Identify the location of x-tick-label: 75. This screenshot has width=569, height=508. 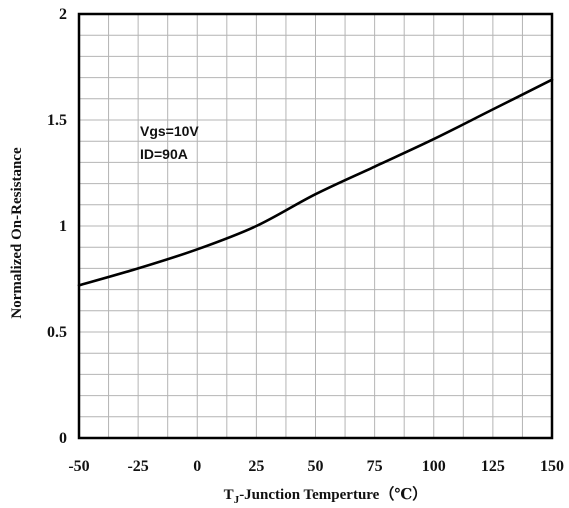
(375, 466).